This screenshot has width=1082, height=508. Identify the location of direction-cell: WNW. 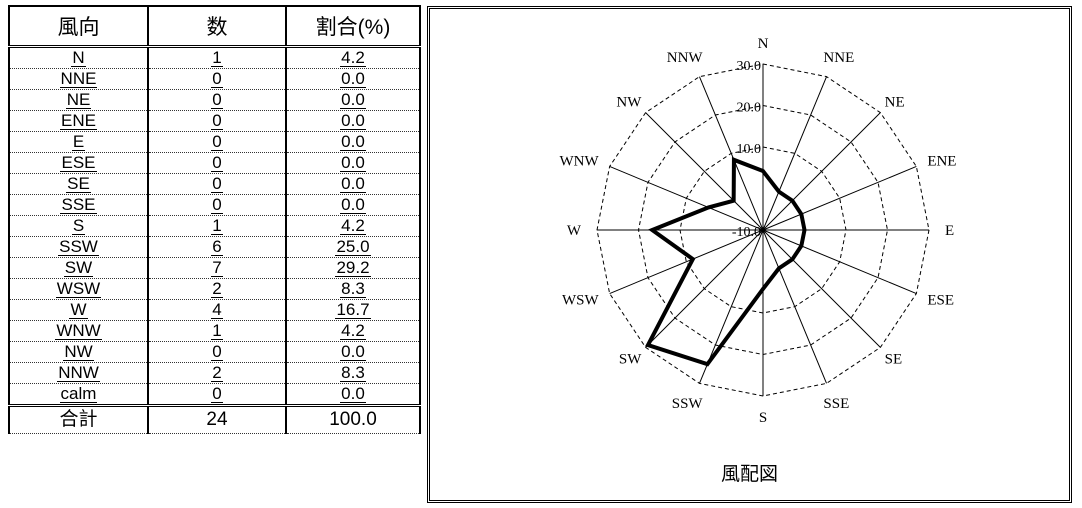
(78, 331).